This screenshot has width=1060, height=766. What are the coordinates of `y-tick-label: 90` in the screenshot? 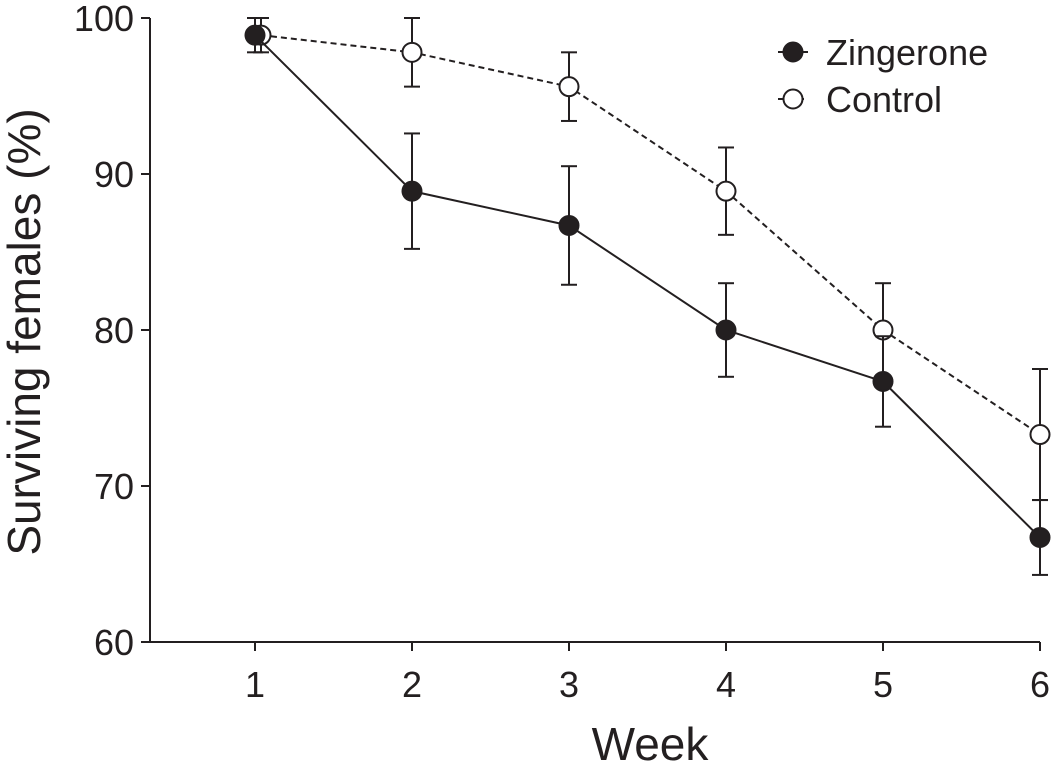 It's located at (114, 174).